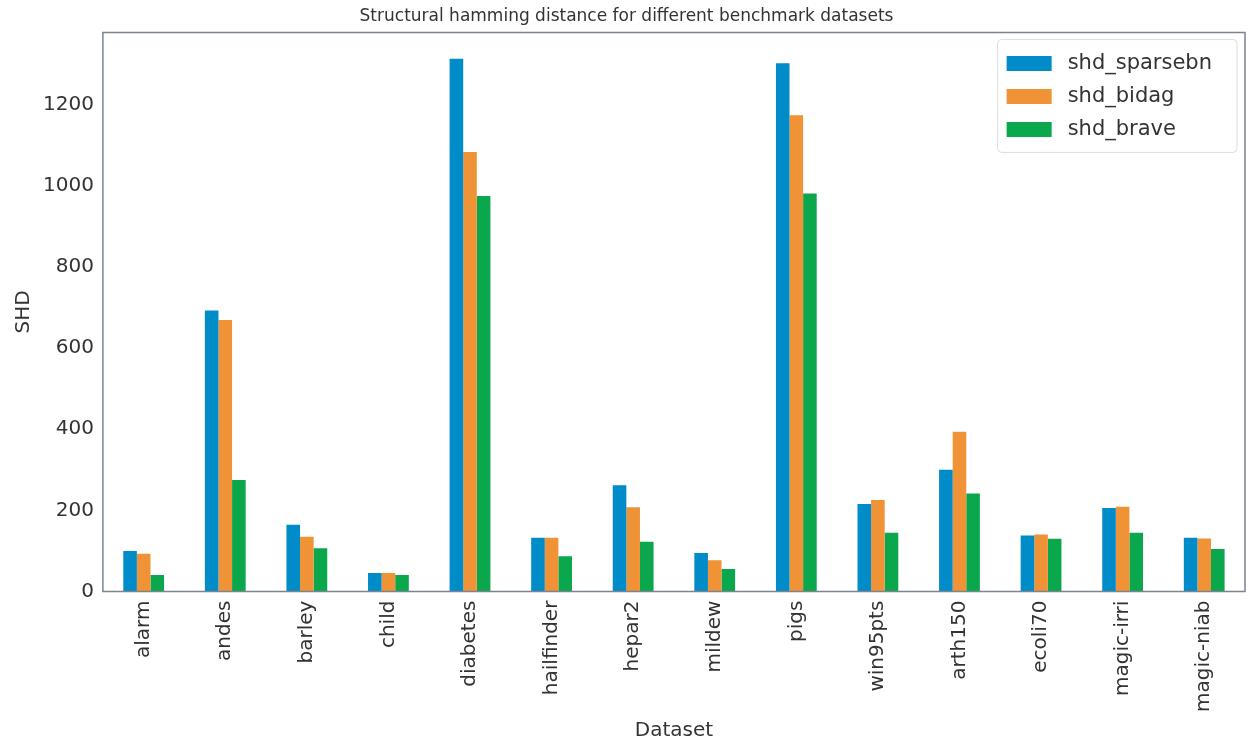 The height and width of the screenshot is (751, 1247). I want to click on x-tick-label: diabetes, so click(468, 643).